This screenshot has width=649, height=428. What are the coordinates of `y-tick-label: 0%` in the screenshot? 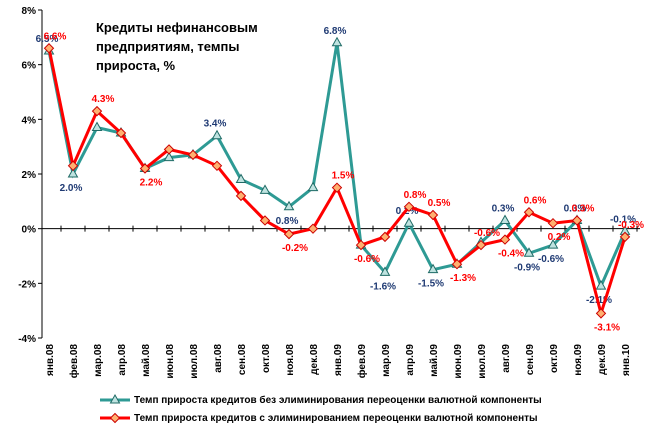 It's located at (29, 230).